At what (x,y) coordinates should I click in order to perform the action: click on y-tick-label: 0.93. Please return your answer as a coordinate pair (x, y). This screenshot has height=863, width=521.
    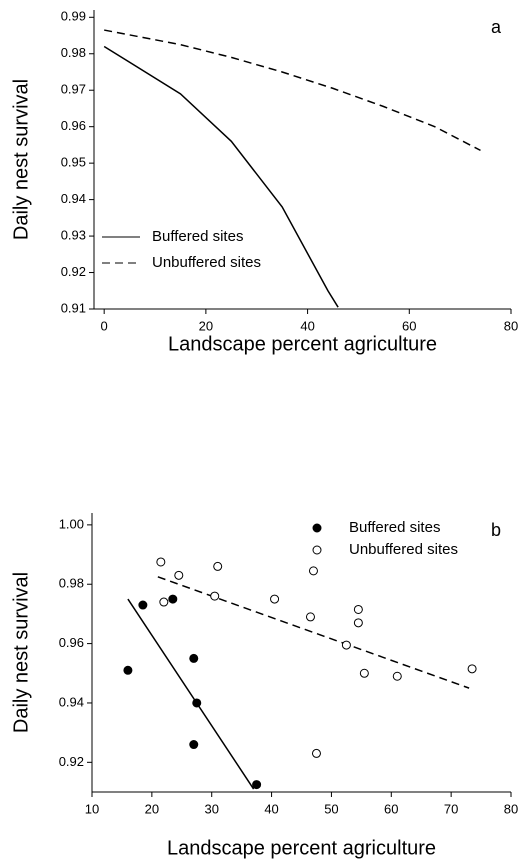
    Looking at the image, I should click on (73, 235).